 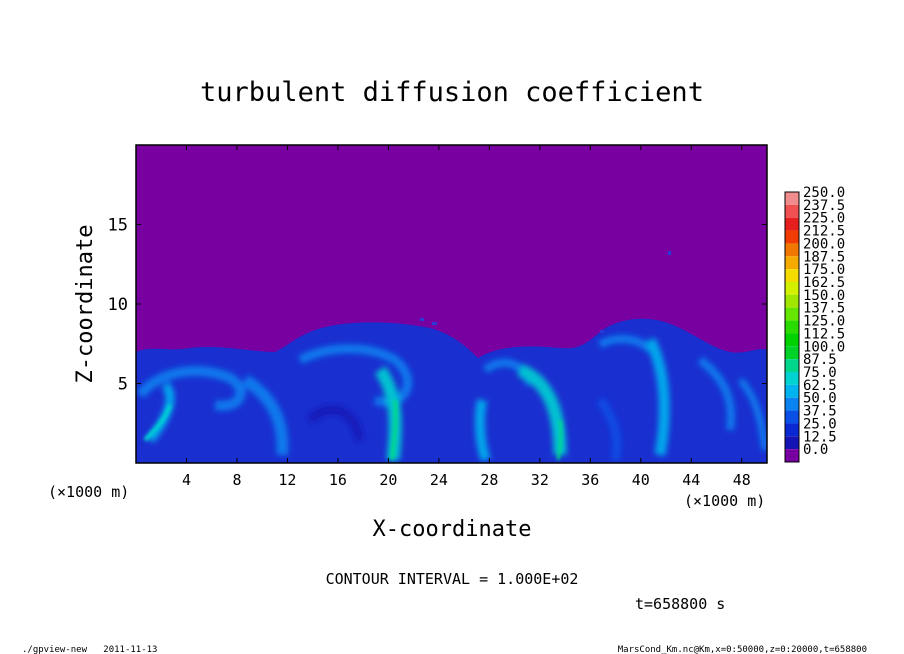 I want to click on x-tick-label: 24, so click(x=439, y=480).